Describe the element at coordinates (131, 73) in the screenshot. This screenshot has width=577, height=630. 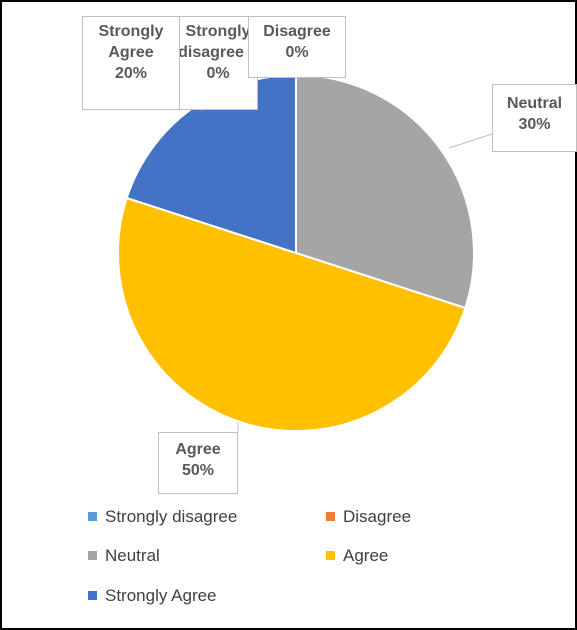
I see `data-label-strongly-agree-line3: 20%` at that location.